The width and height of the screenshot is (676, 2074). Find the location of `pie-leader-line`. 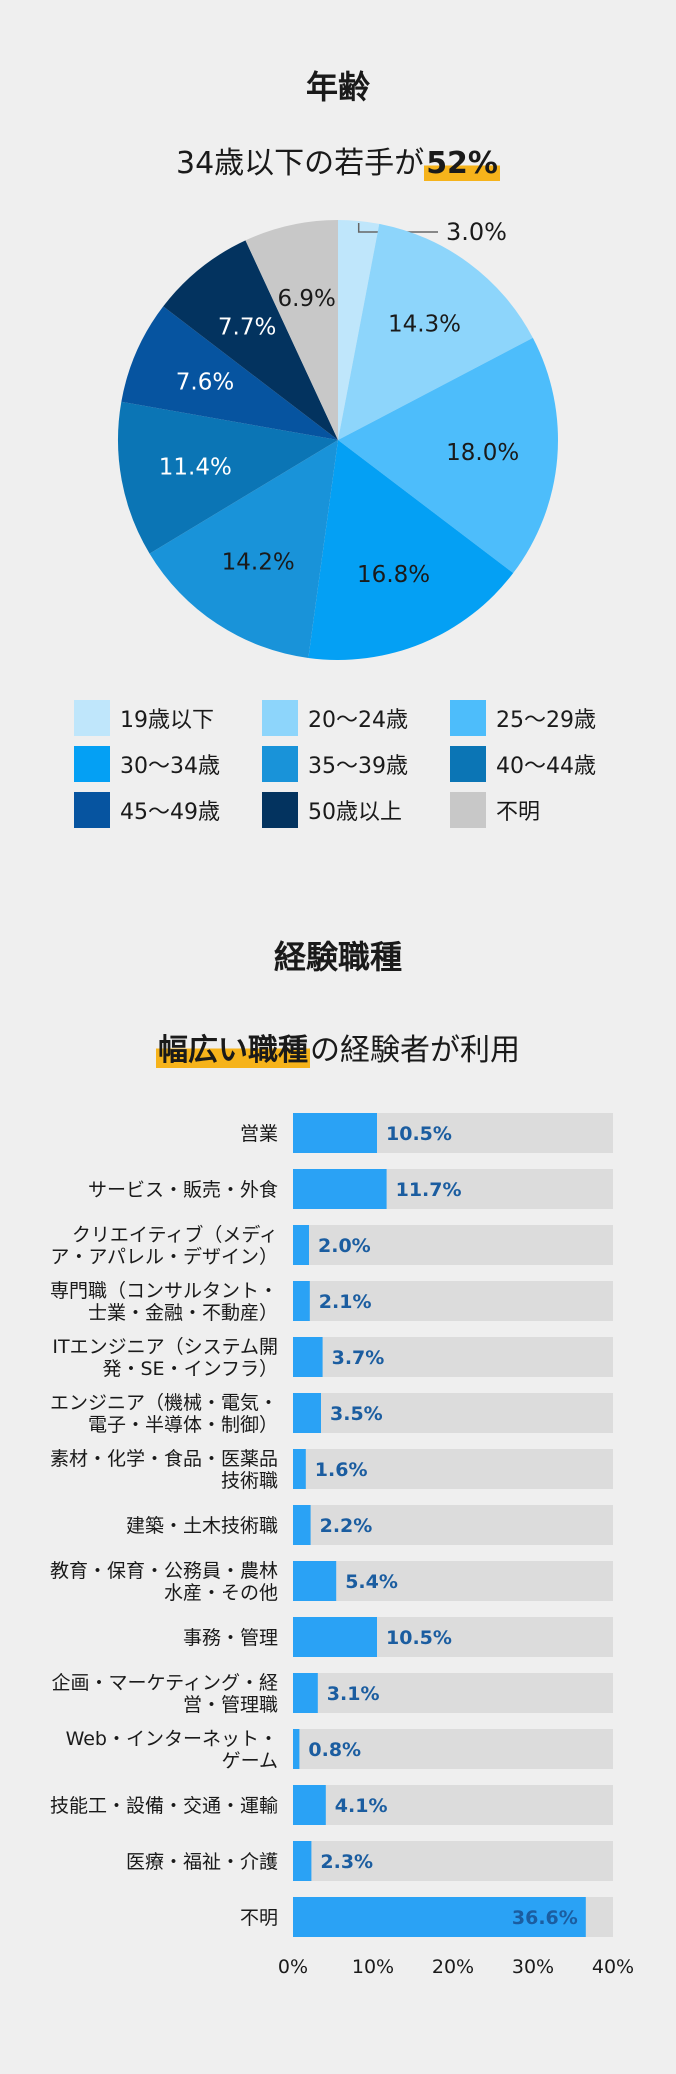

pie-leader-line is located at coordinates (397, 228).